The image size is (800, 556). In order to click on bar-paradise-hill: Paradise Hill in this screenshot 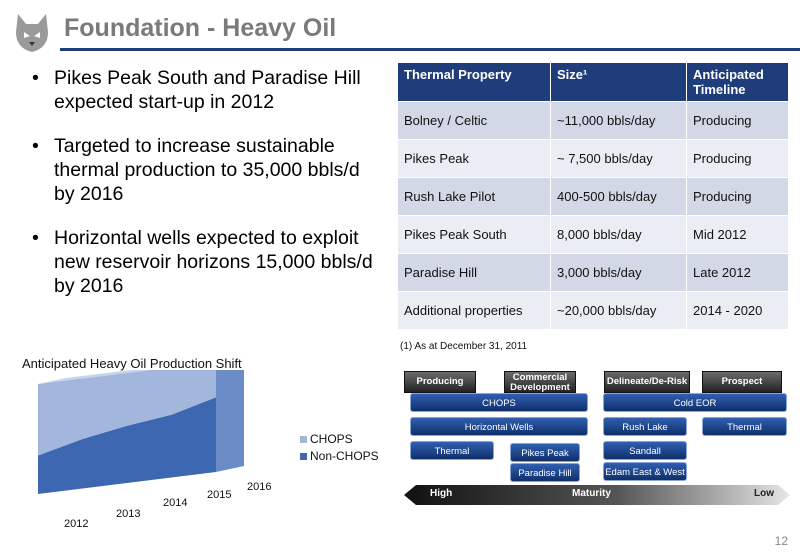, I will do `click(545, 472)`.